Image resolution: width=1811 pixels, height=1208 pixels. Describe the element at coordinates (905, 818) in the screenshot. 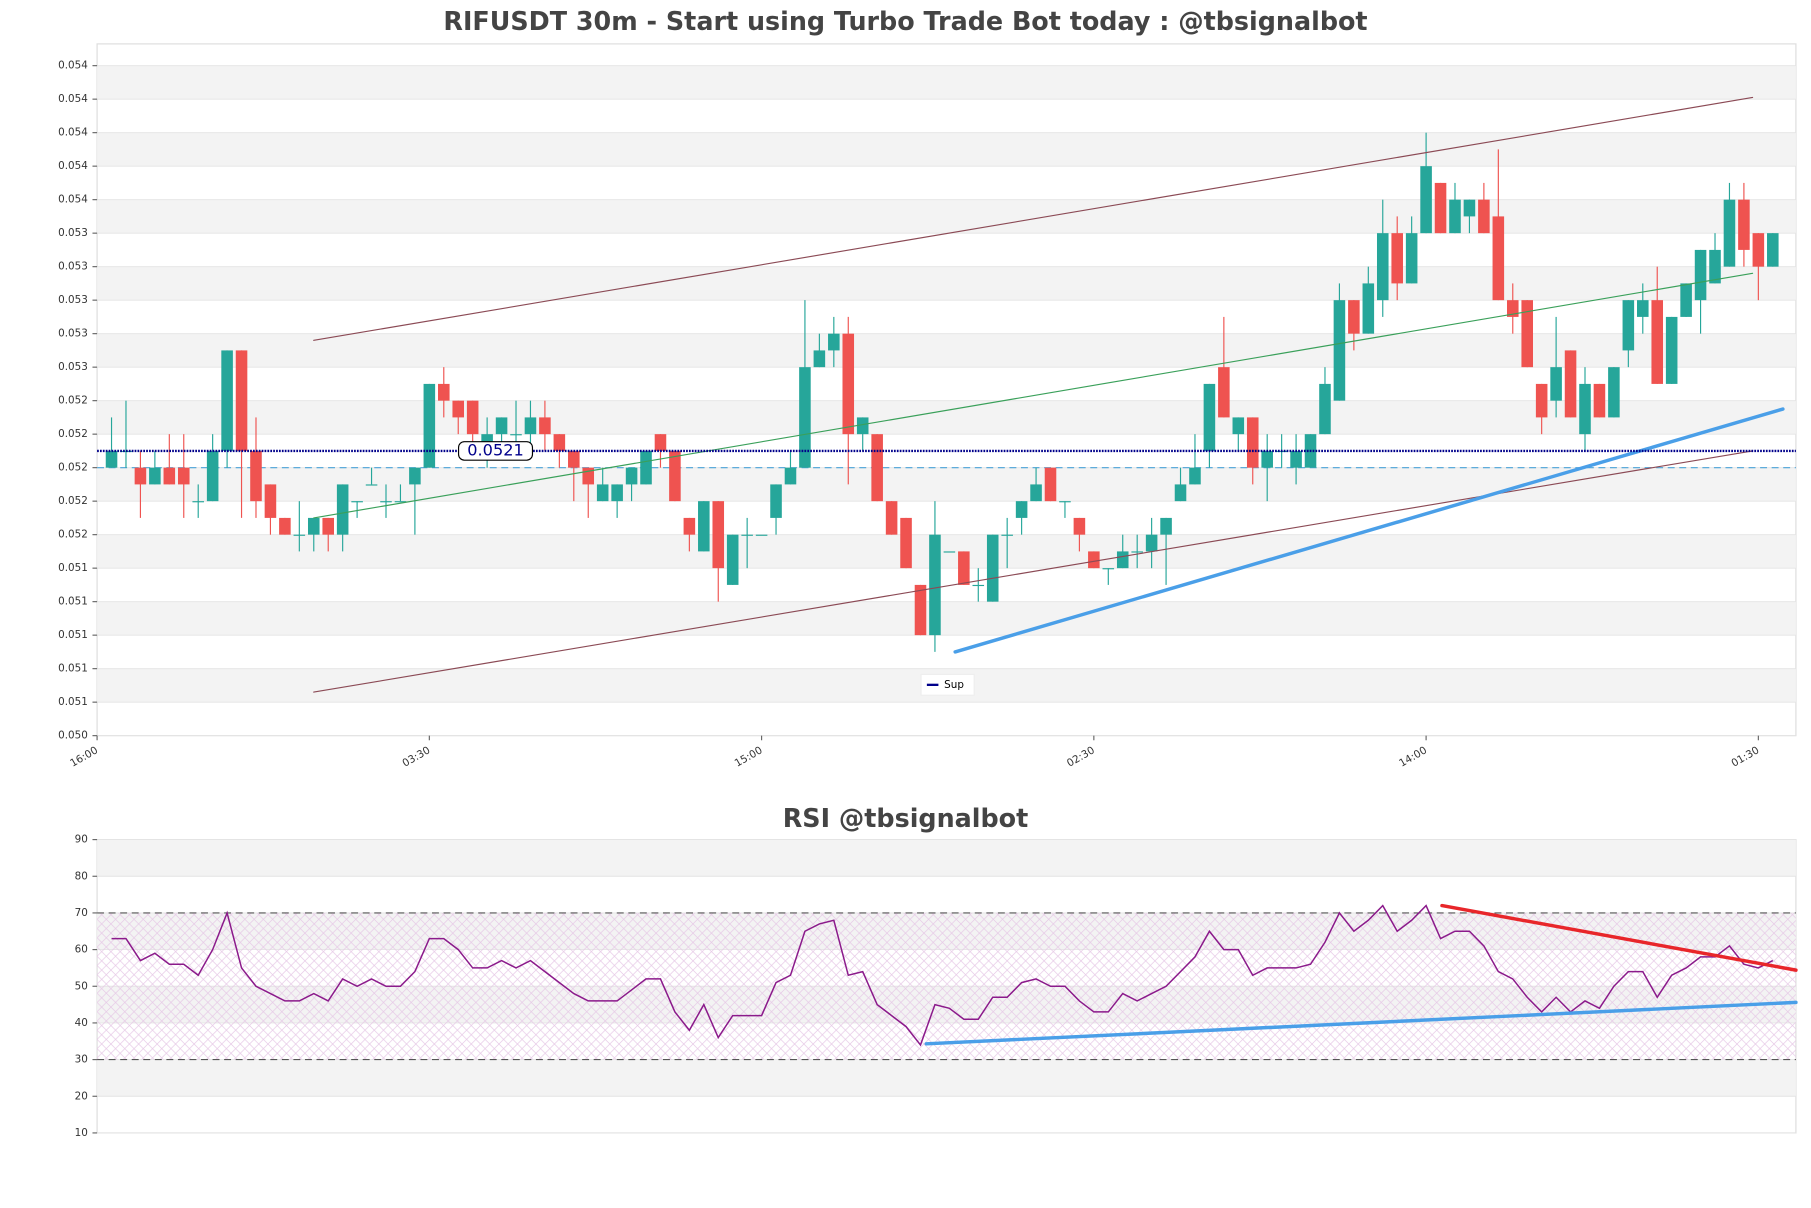

I see `rsi-title: RSI @tbsignalbot` at that location.